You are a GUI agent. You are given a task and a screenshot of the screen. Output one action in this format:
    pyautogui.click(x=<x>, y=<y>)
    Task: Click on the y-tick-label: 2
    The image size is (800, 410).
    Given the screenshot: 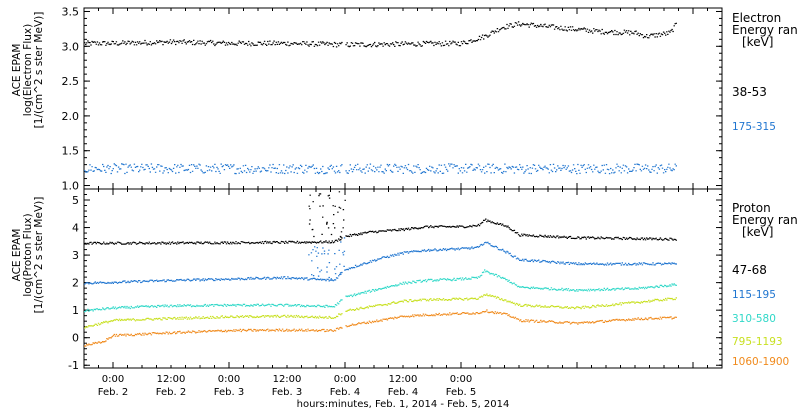 What is the action you would take?
    pyautogui.click(x=75, y=283)
    